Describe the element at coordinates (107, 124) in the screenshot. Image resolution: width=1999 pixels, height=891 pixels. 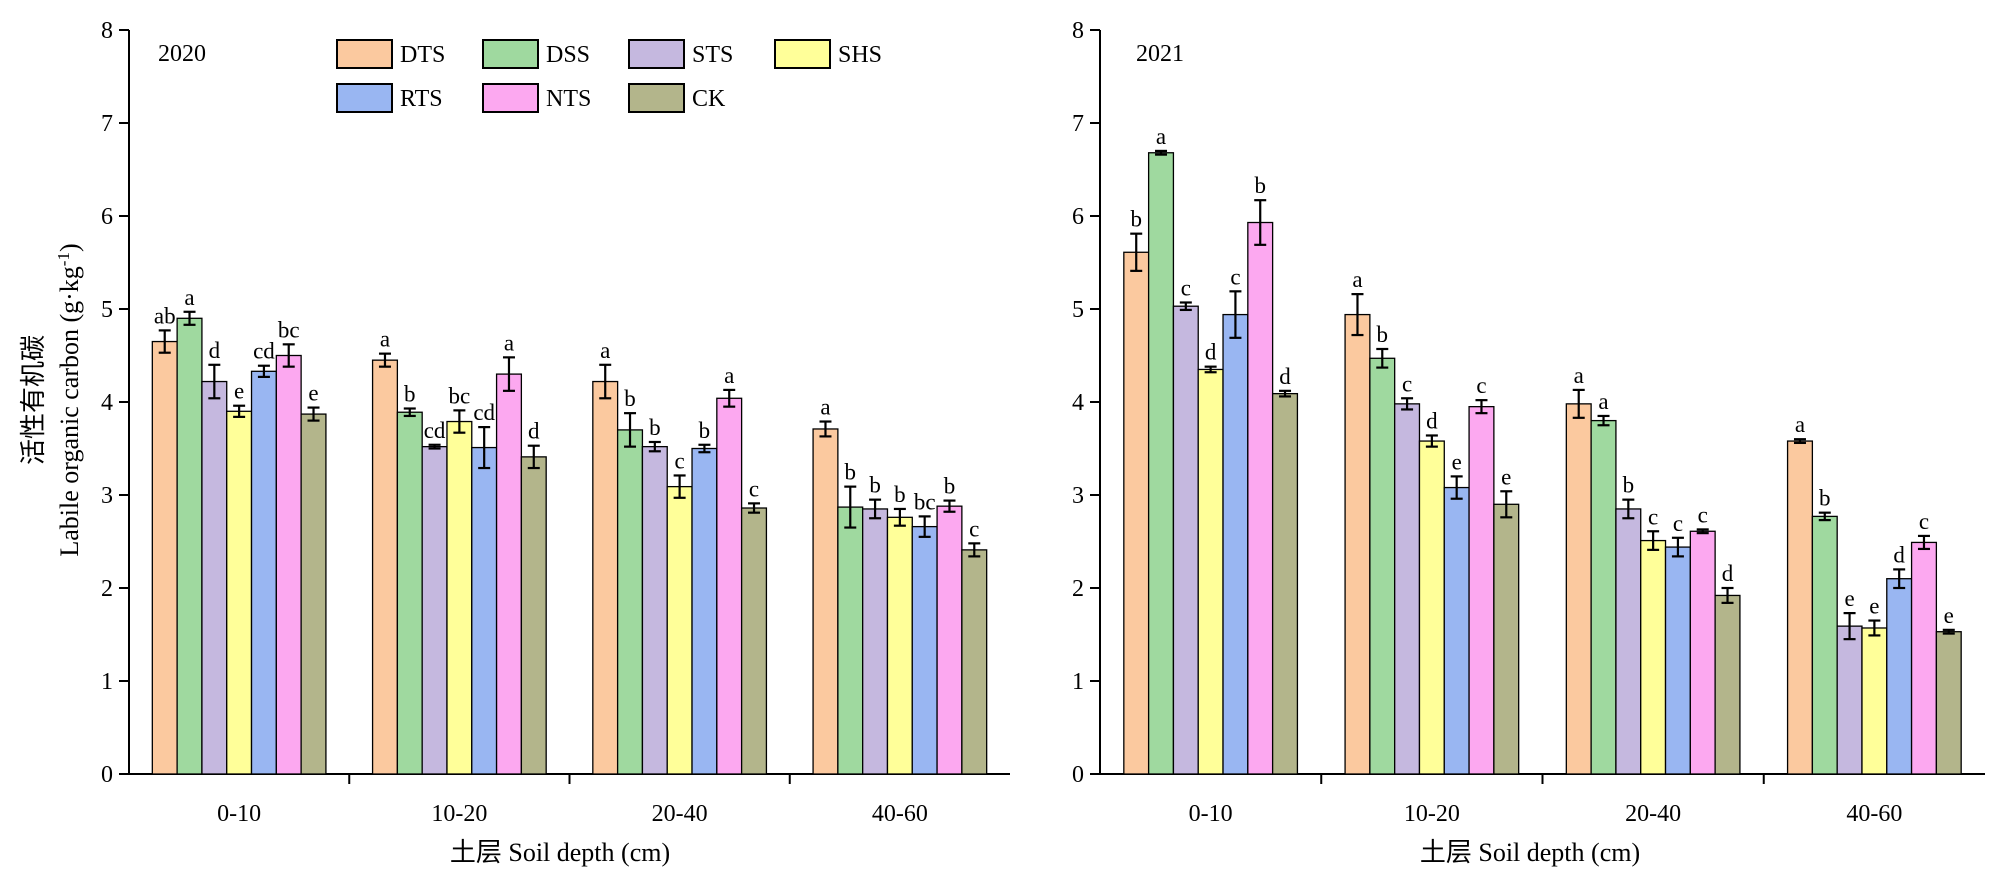
I see `y-tick-label: 7` at that location.